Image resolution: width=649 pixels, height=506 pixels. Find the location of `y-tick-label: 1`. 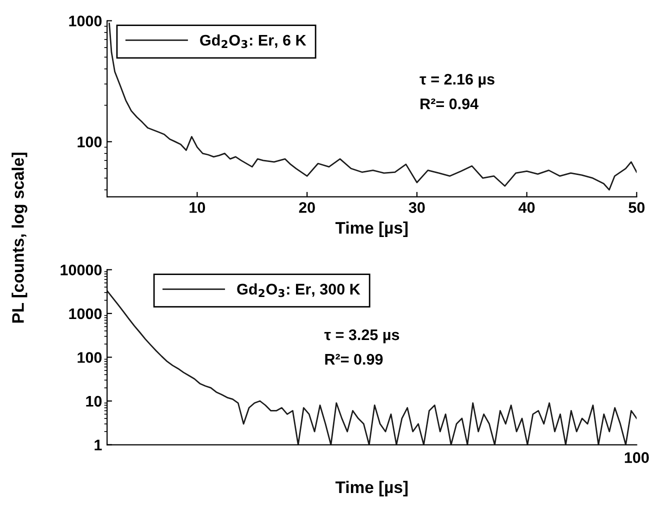

y-tick-label: 1 is located at coordinates (98, 445).